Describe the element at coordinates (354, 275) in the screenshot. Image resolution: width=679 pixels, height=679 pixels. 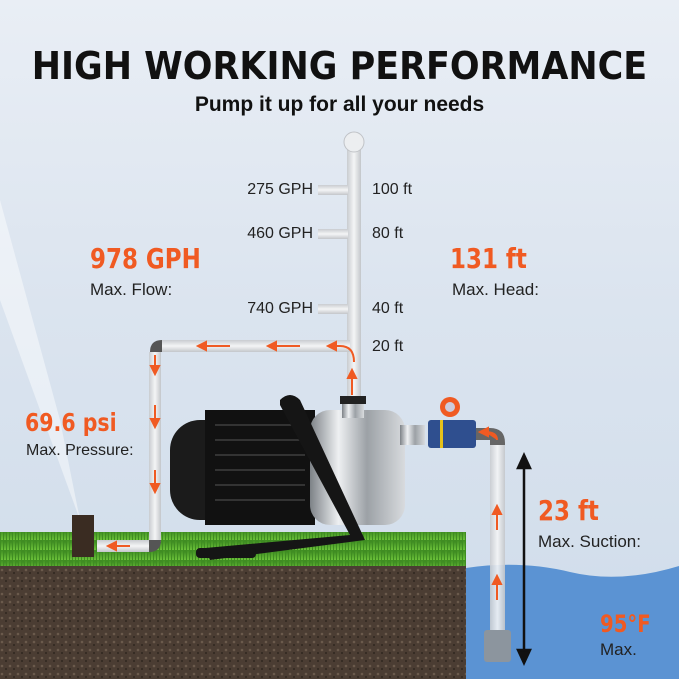
I see `vertical-pipe` at that location.